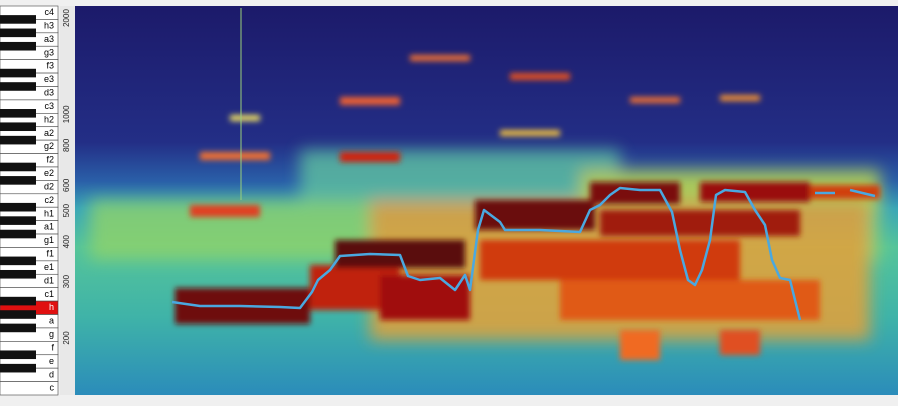 The height and width of the screenshot is (406, 898). Describe the element at coordinates (49, 106) in the screenshot. I see `key-label: c3` at that location.